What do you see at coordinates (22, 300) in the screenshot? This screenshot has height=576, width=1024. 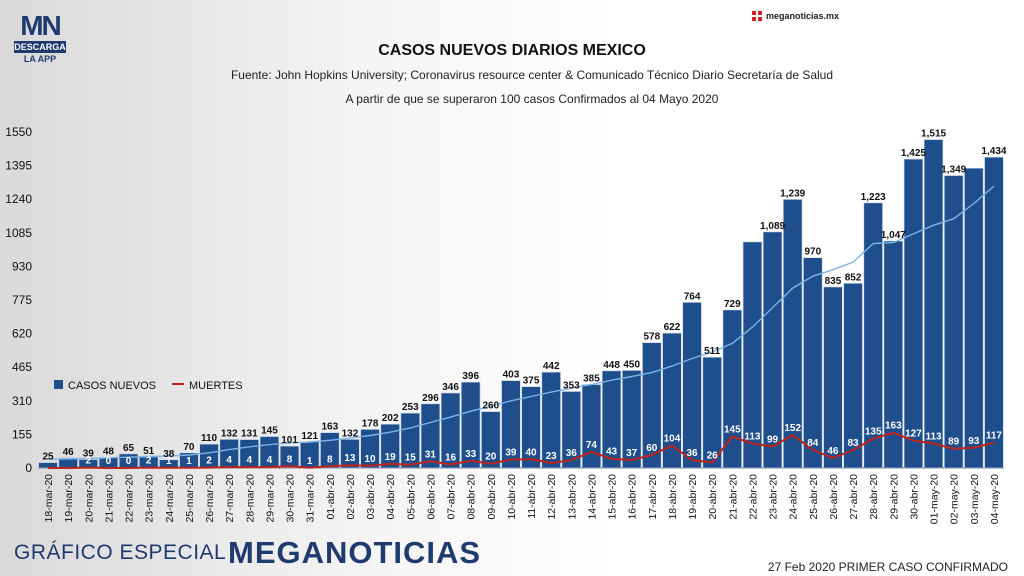 I see `y-tick-label: 775` at bounding box center [22, 300].